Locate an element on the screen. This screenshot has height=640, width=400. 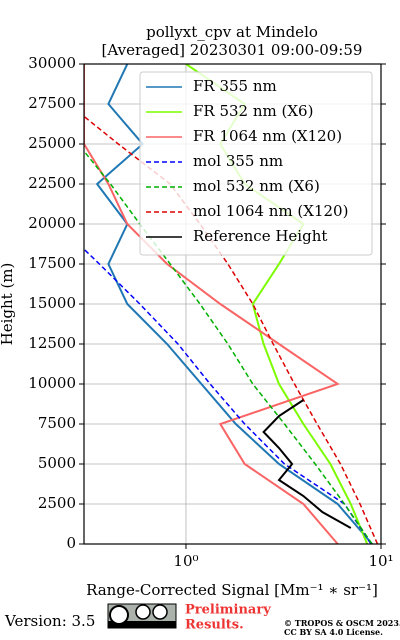
y-axis-label: Height (m) is located at coordinates (8, 304).